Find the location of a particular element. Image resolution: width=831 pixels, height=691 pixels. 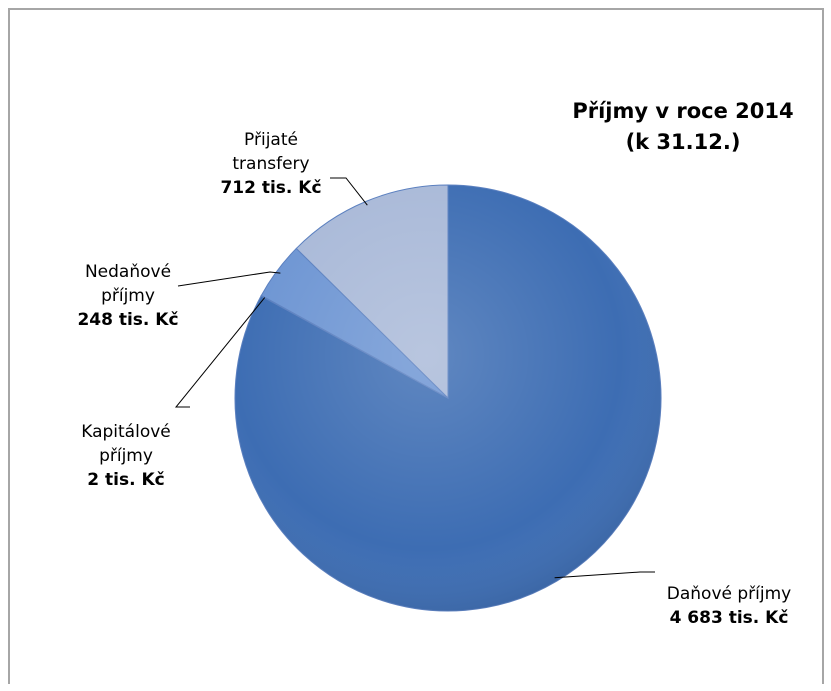

chart-title: Příjmy v roce 2014 (k 31.12.) is located at coordinates (683, 126).